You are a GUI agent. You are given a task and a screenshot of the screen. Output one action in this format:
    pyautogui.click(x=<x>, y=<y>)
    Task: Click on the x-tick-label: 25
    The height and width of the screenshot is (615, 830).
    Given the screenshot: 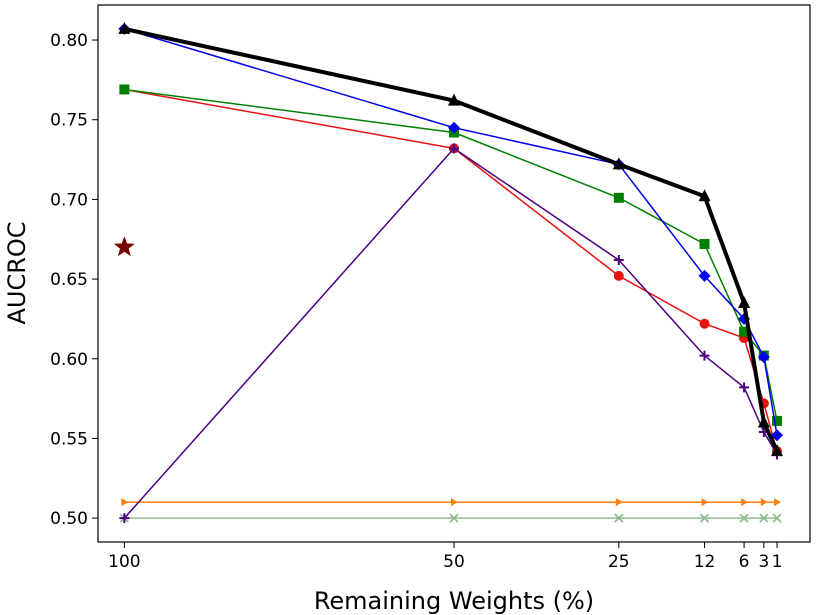 What is the action you would take?
    pyautogui.click(x=619, y=562)
    